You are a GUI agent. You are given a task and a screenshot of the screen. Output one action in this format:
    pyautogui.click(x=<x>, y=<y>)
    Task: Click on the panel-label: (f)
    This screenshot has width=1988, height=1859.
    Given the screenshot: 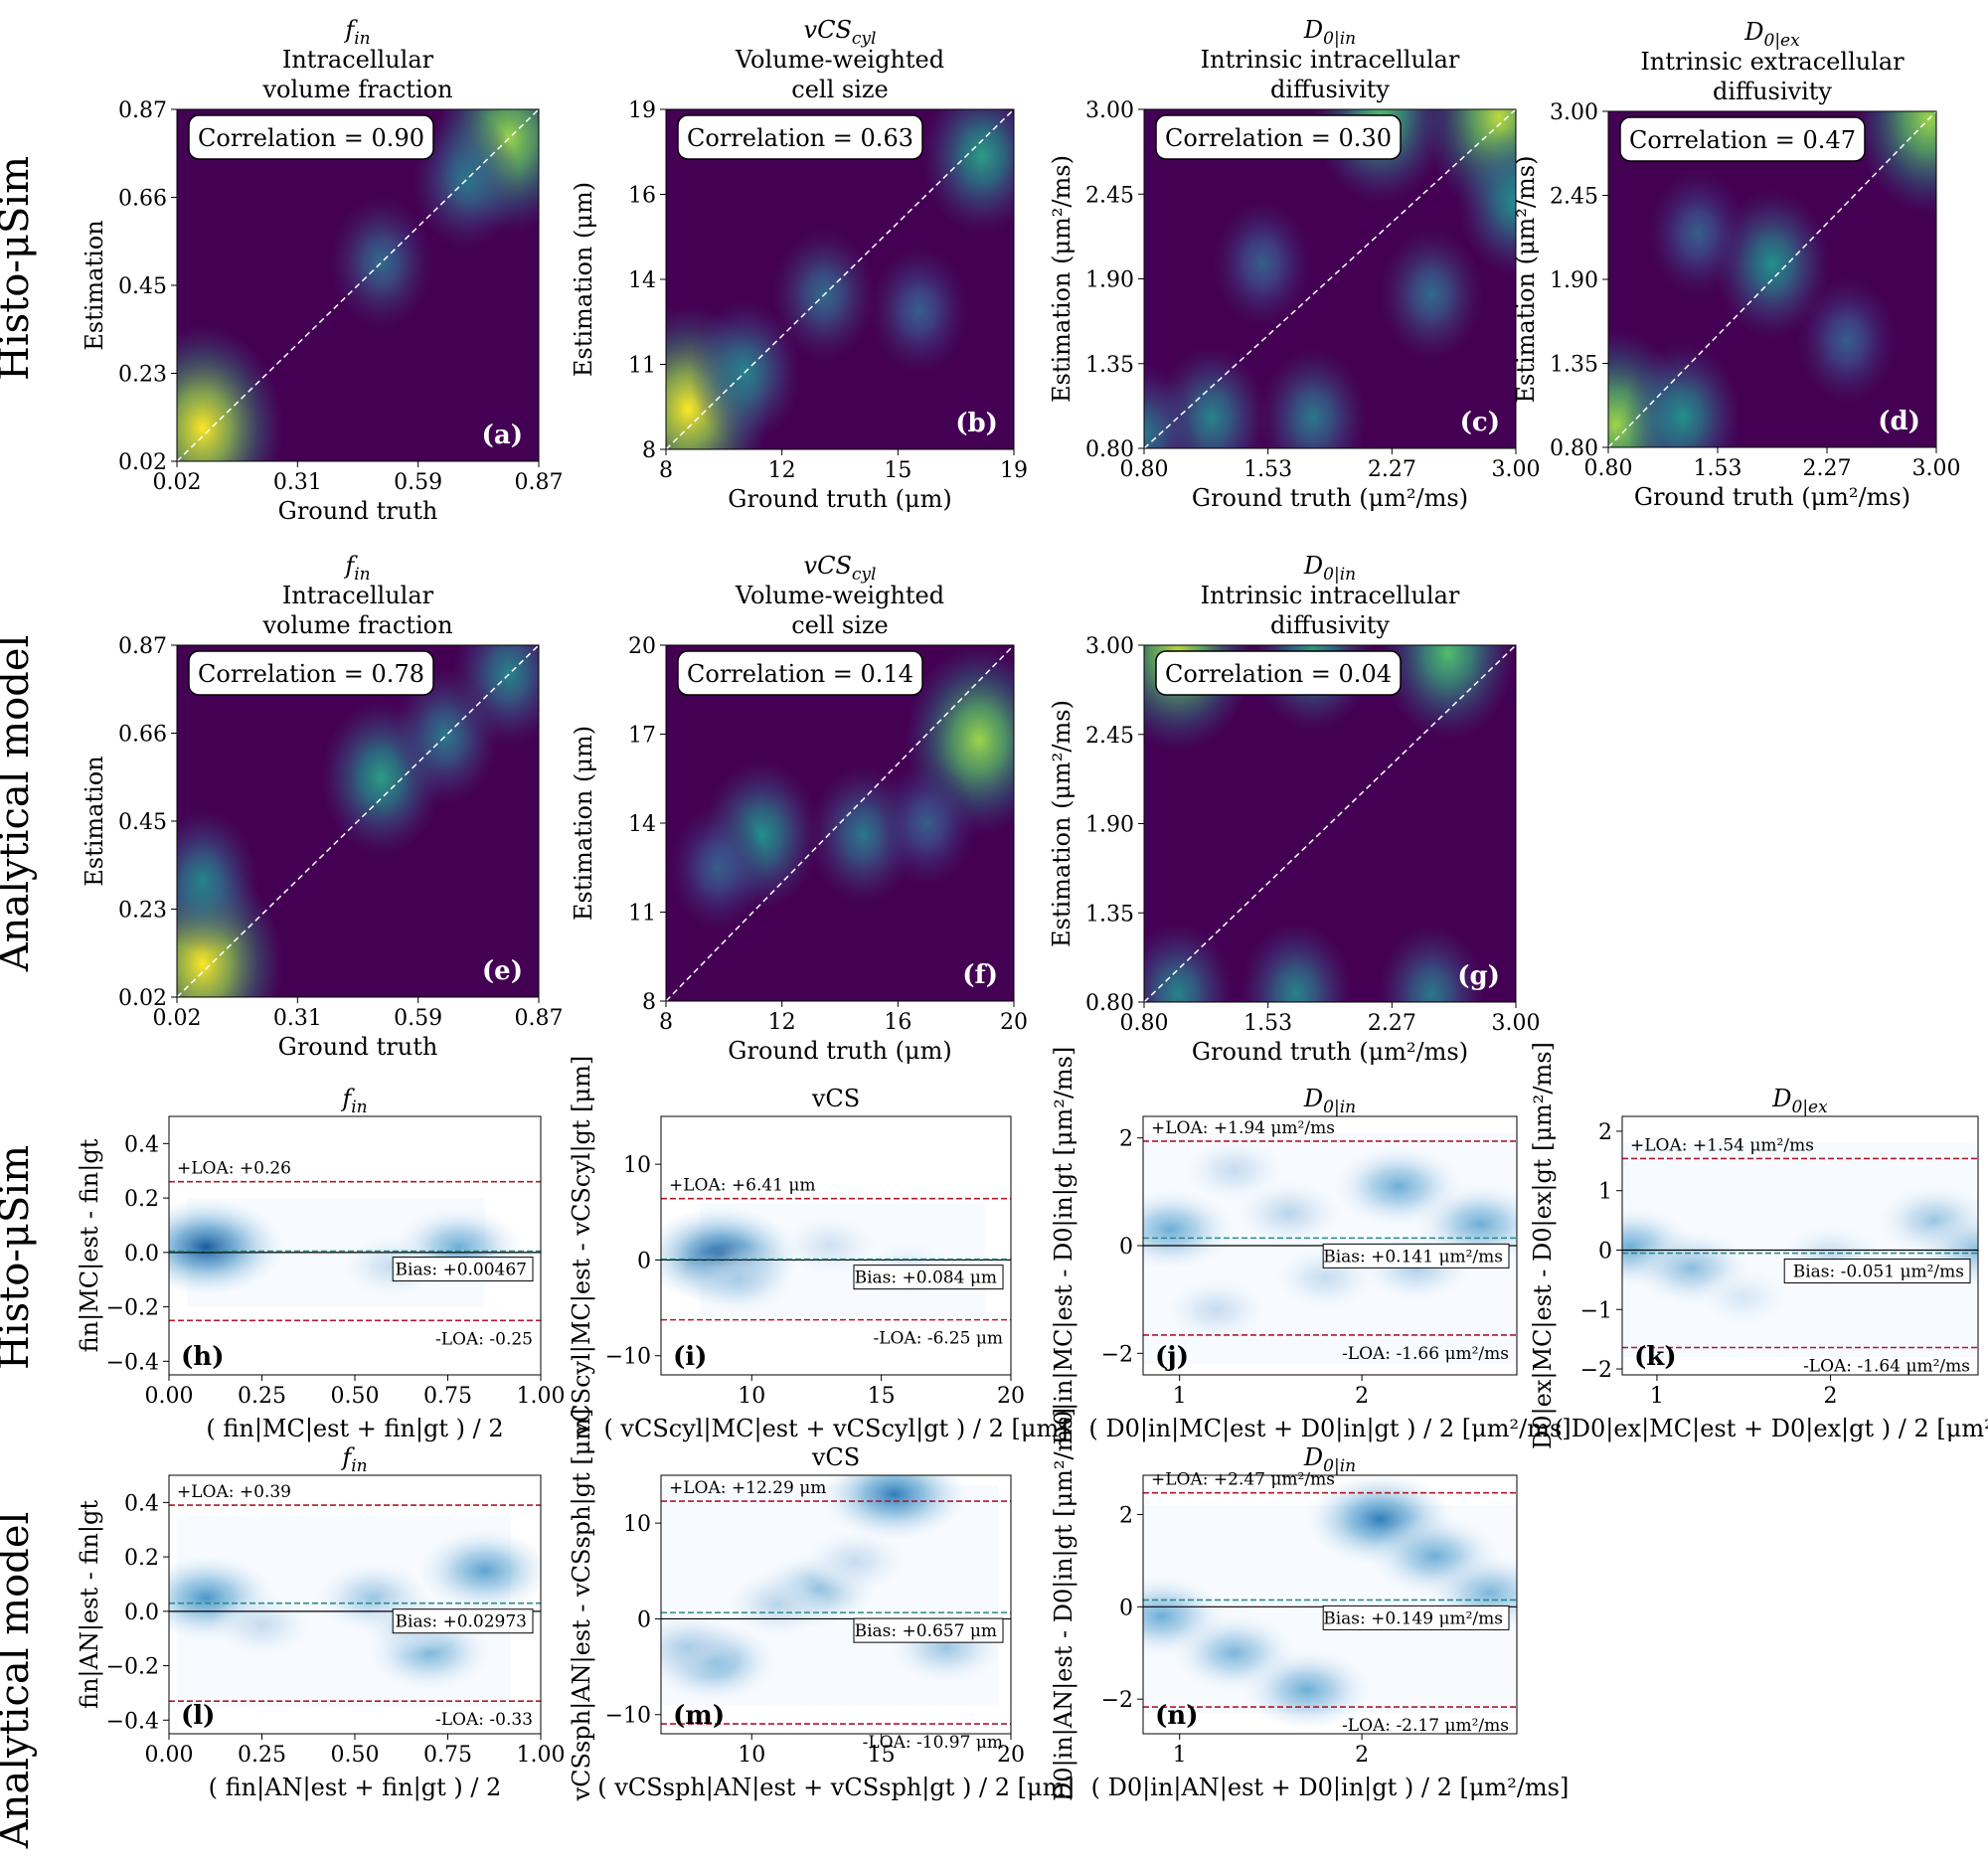 What is the action you would take?
    pyautogui.click(x=980, y=975)
    